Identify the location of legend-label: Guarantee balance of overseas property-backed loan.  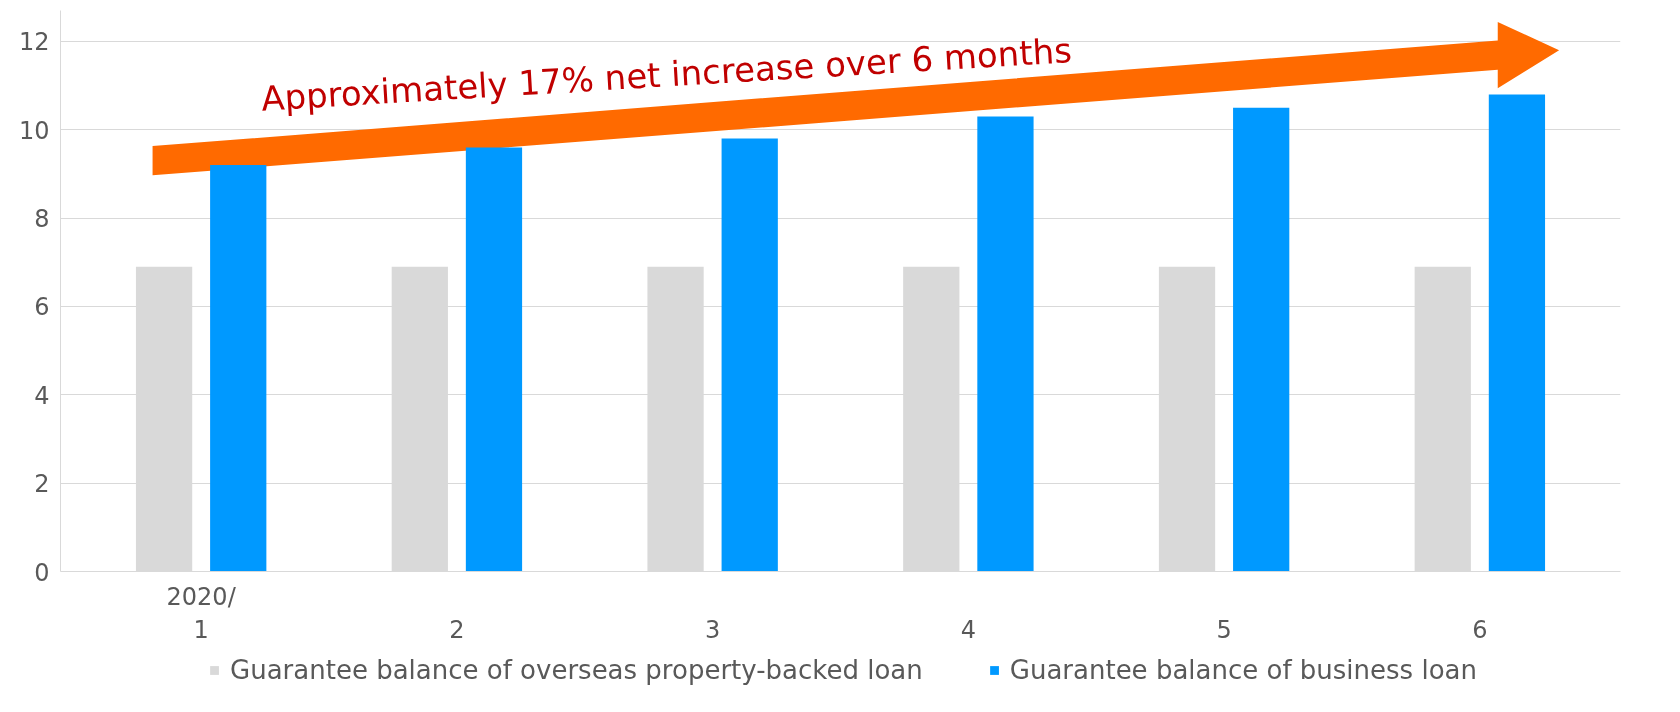
(576, 670).